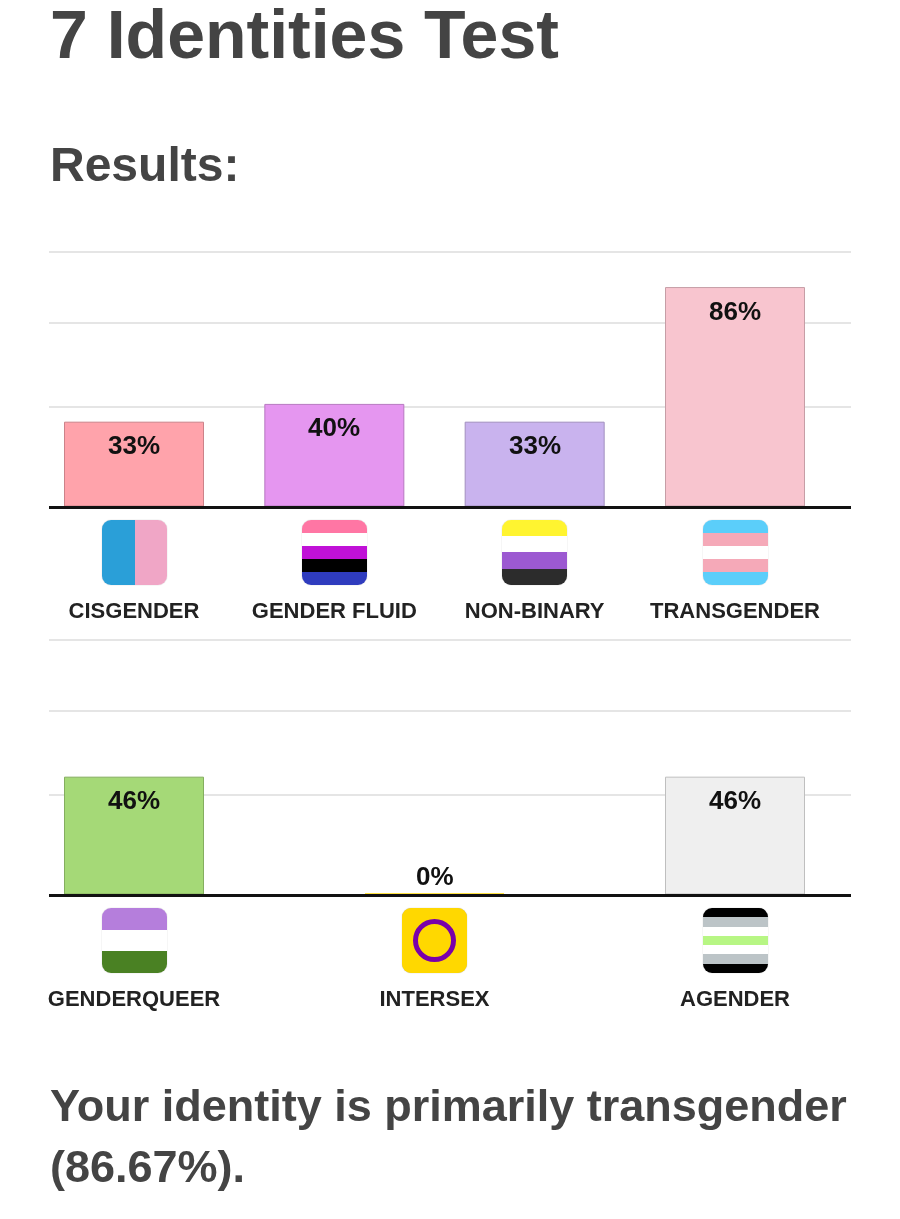  Describe the element at coordinates (449, 1136) in the screenshot. I see `text: Your identity is primarily transgender (86.67%).` at that location.